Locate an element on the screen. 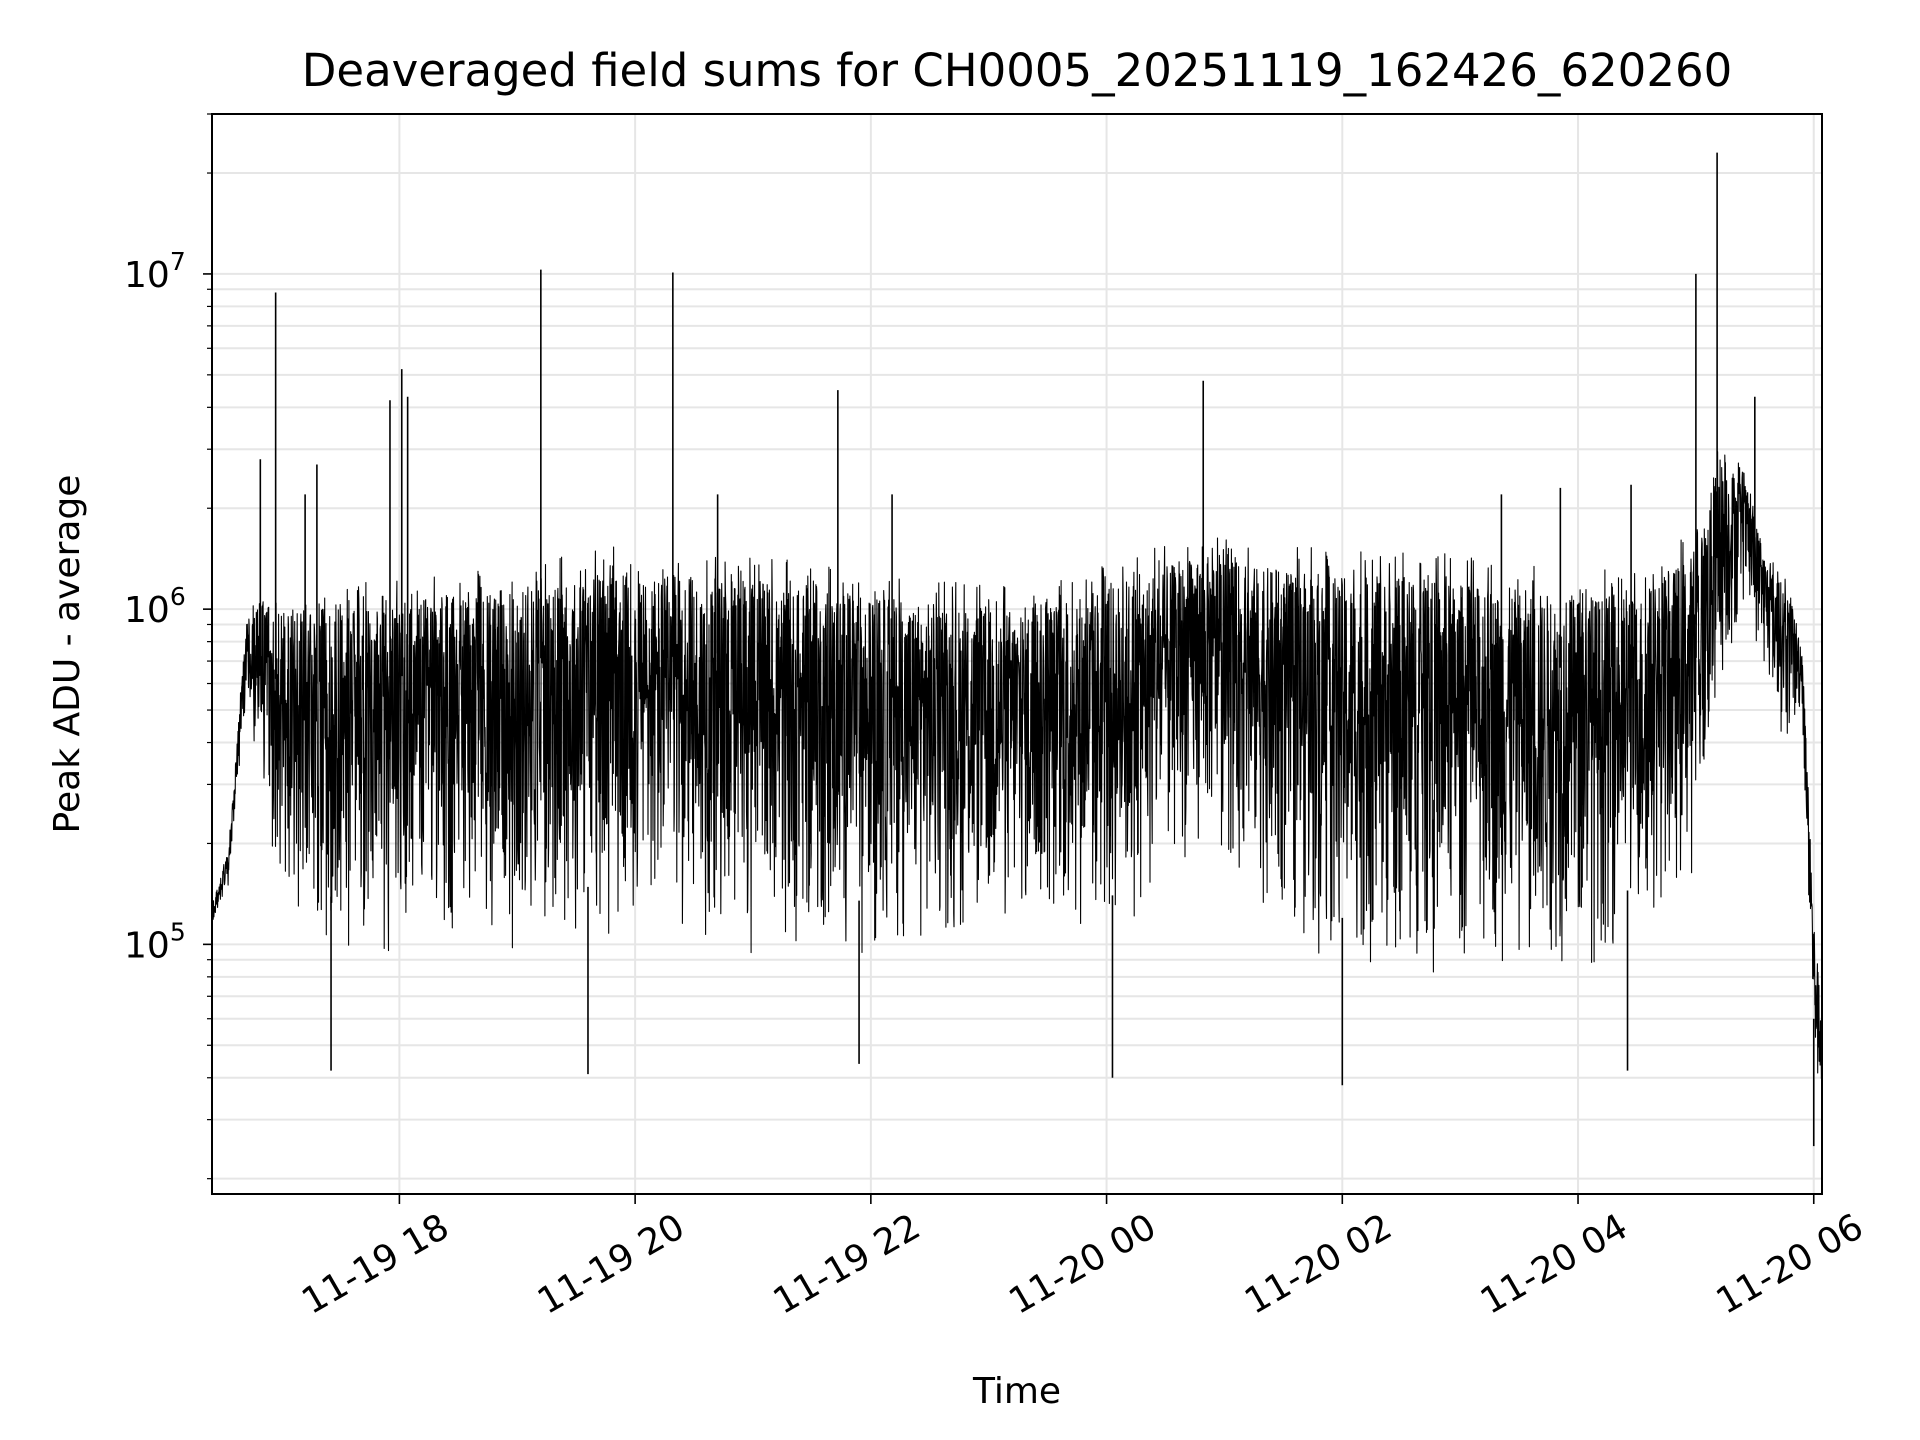  y-axis-label: Peak ADU - average is located at coordinates (67, 654).